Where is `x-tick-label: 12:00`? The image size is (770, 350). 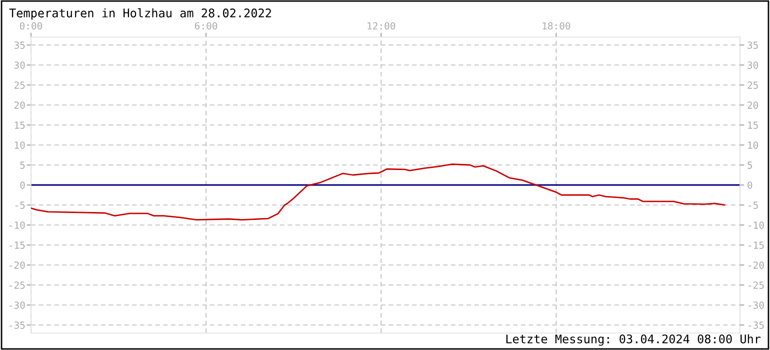 x-tick-label: 12:00 is located at coordinates (382, 26).